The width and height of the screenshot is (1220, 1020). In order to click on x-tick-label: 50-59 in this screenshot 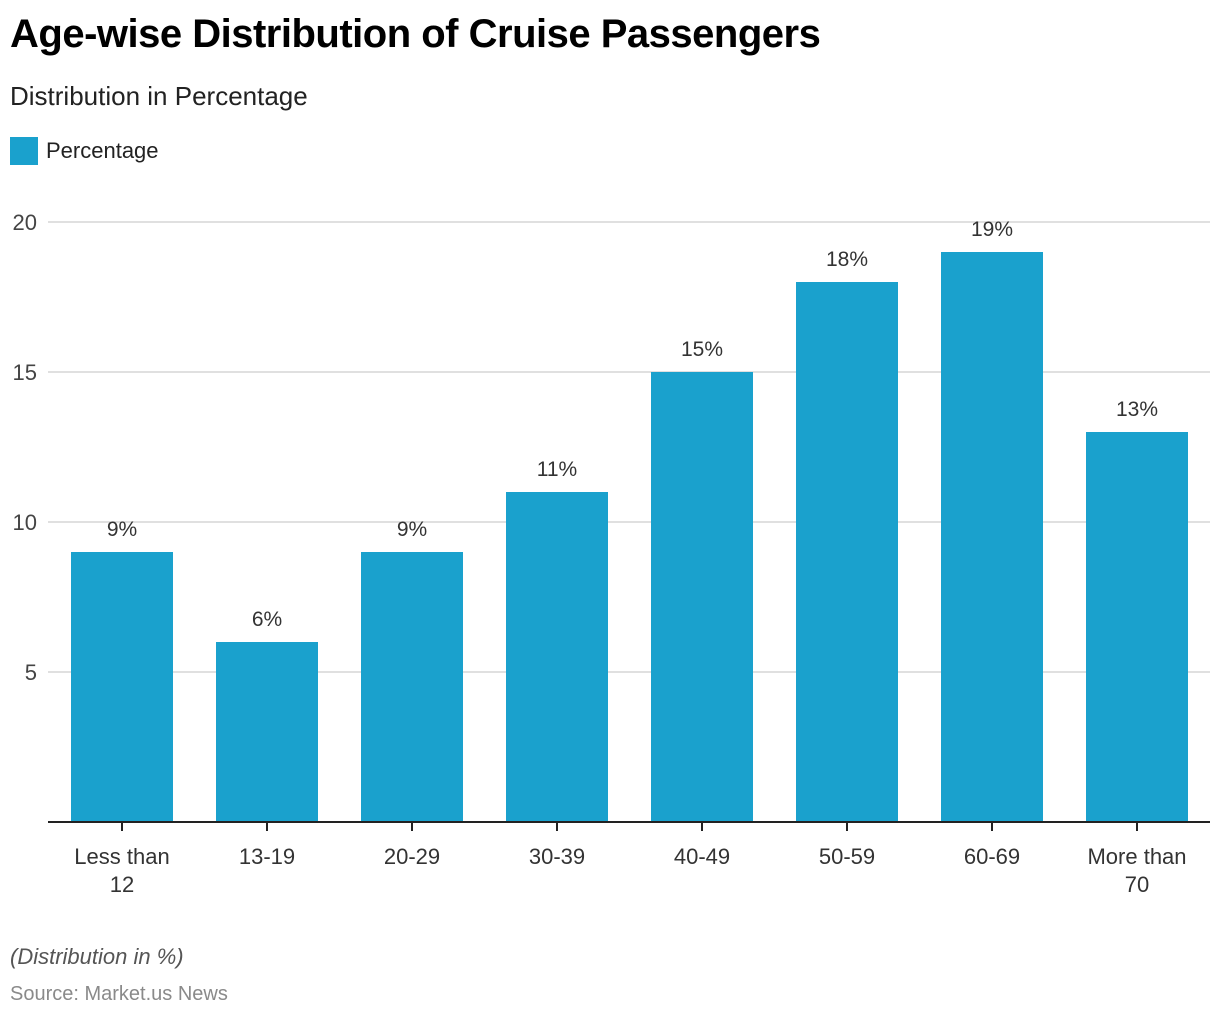, I will do `click(847, 856)`.